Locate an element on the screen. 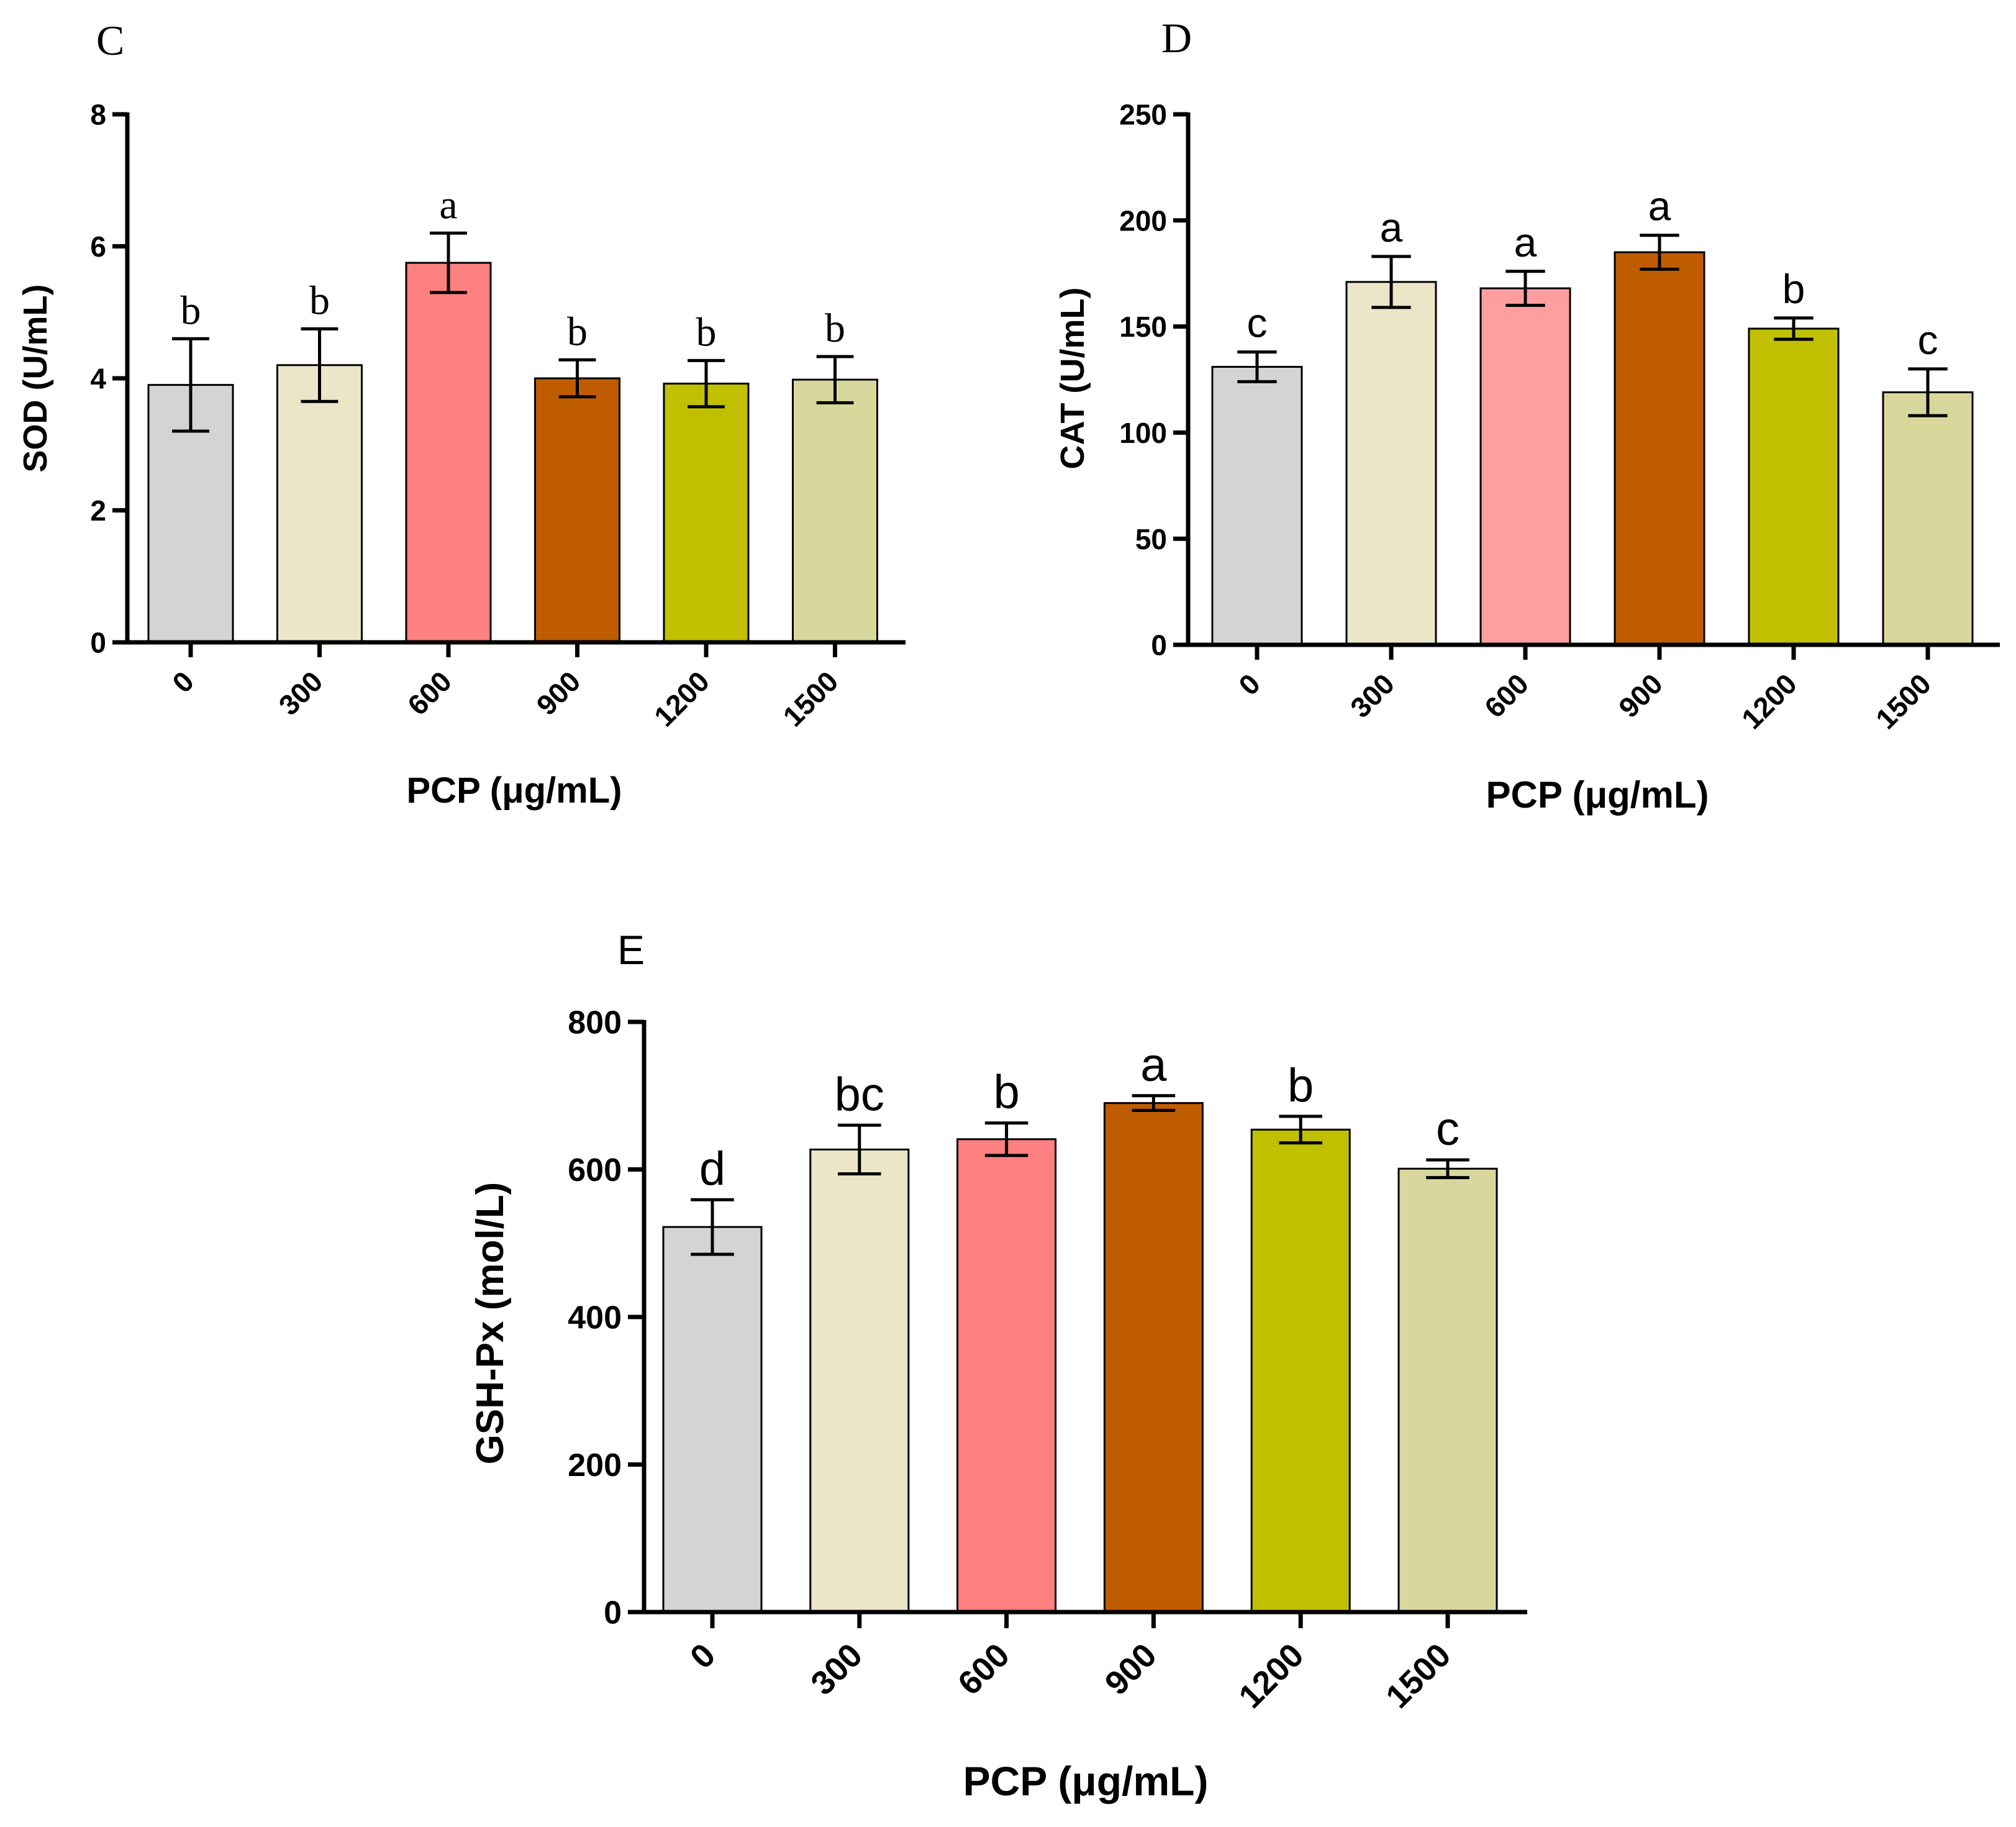 The width and height of the screenshot is (2016, 1827). y-axis-title: CAT (U/mL) is located at coordinates (1072, 379).